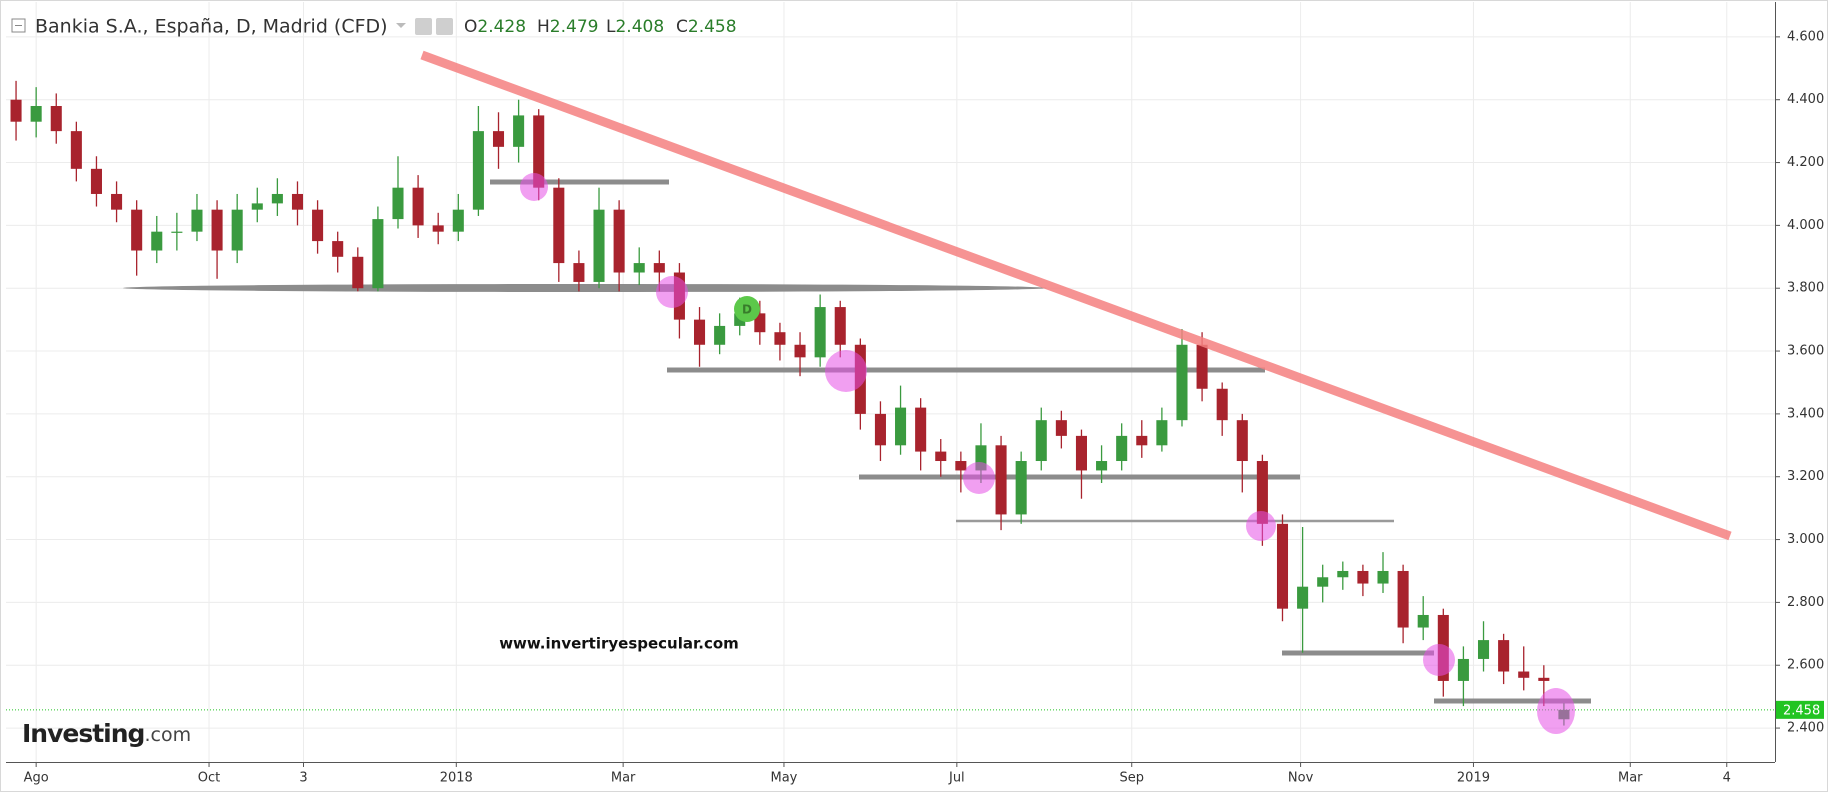  Describe the element at coordinates (1805, 351) in the screenshot. I see `y-tick-label: 3.600` at that location.